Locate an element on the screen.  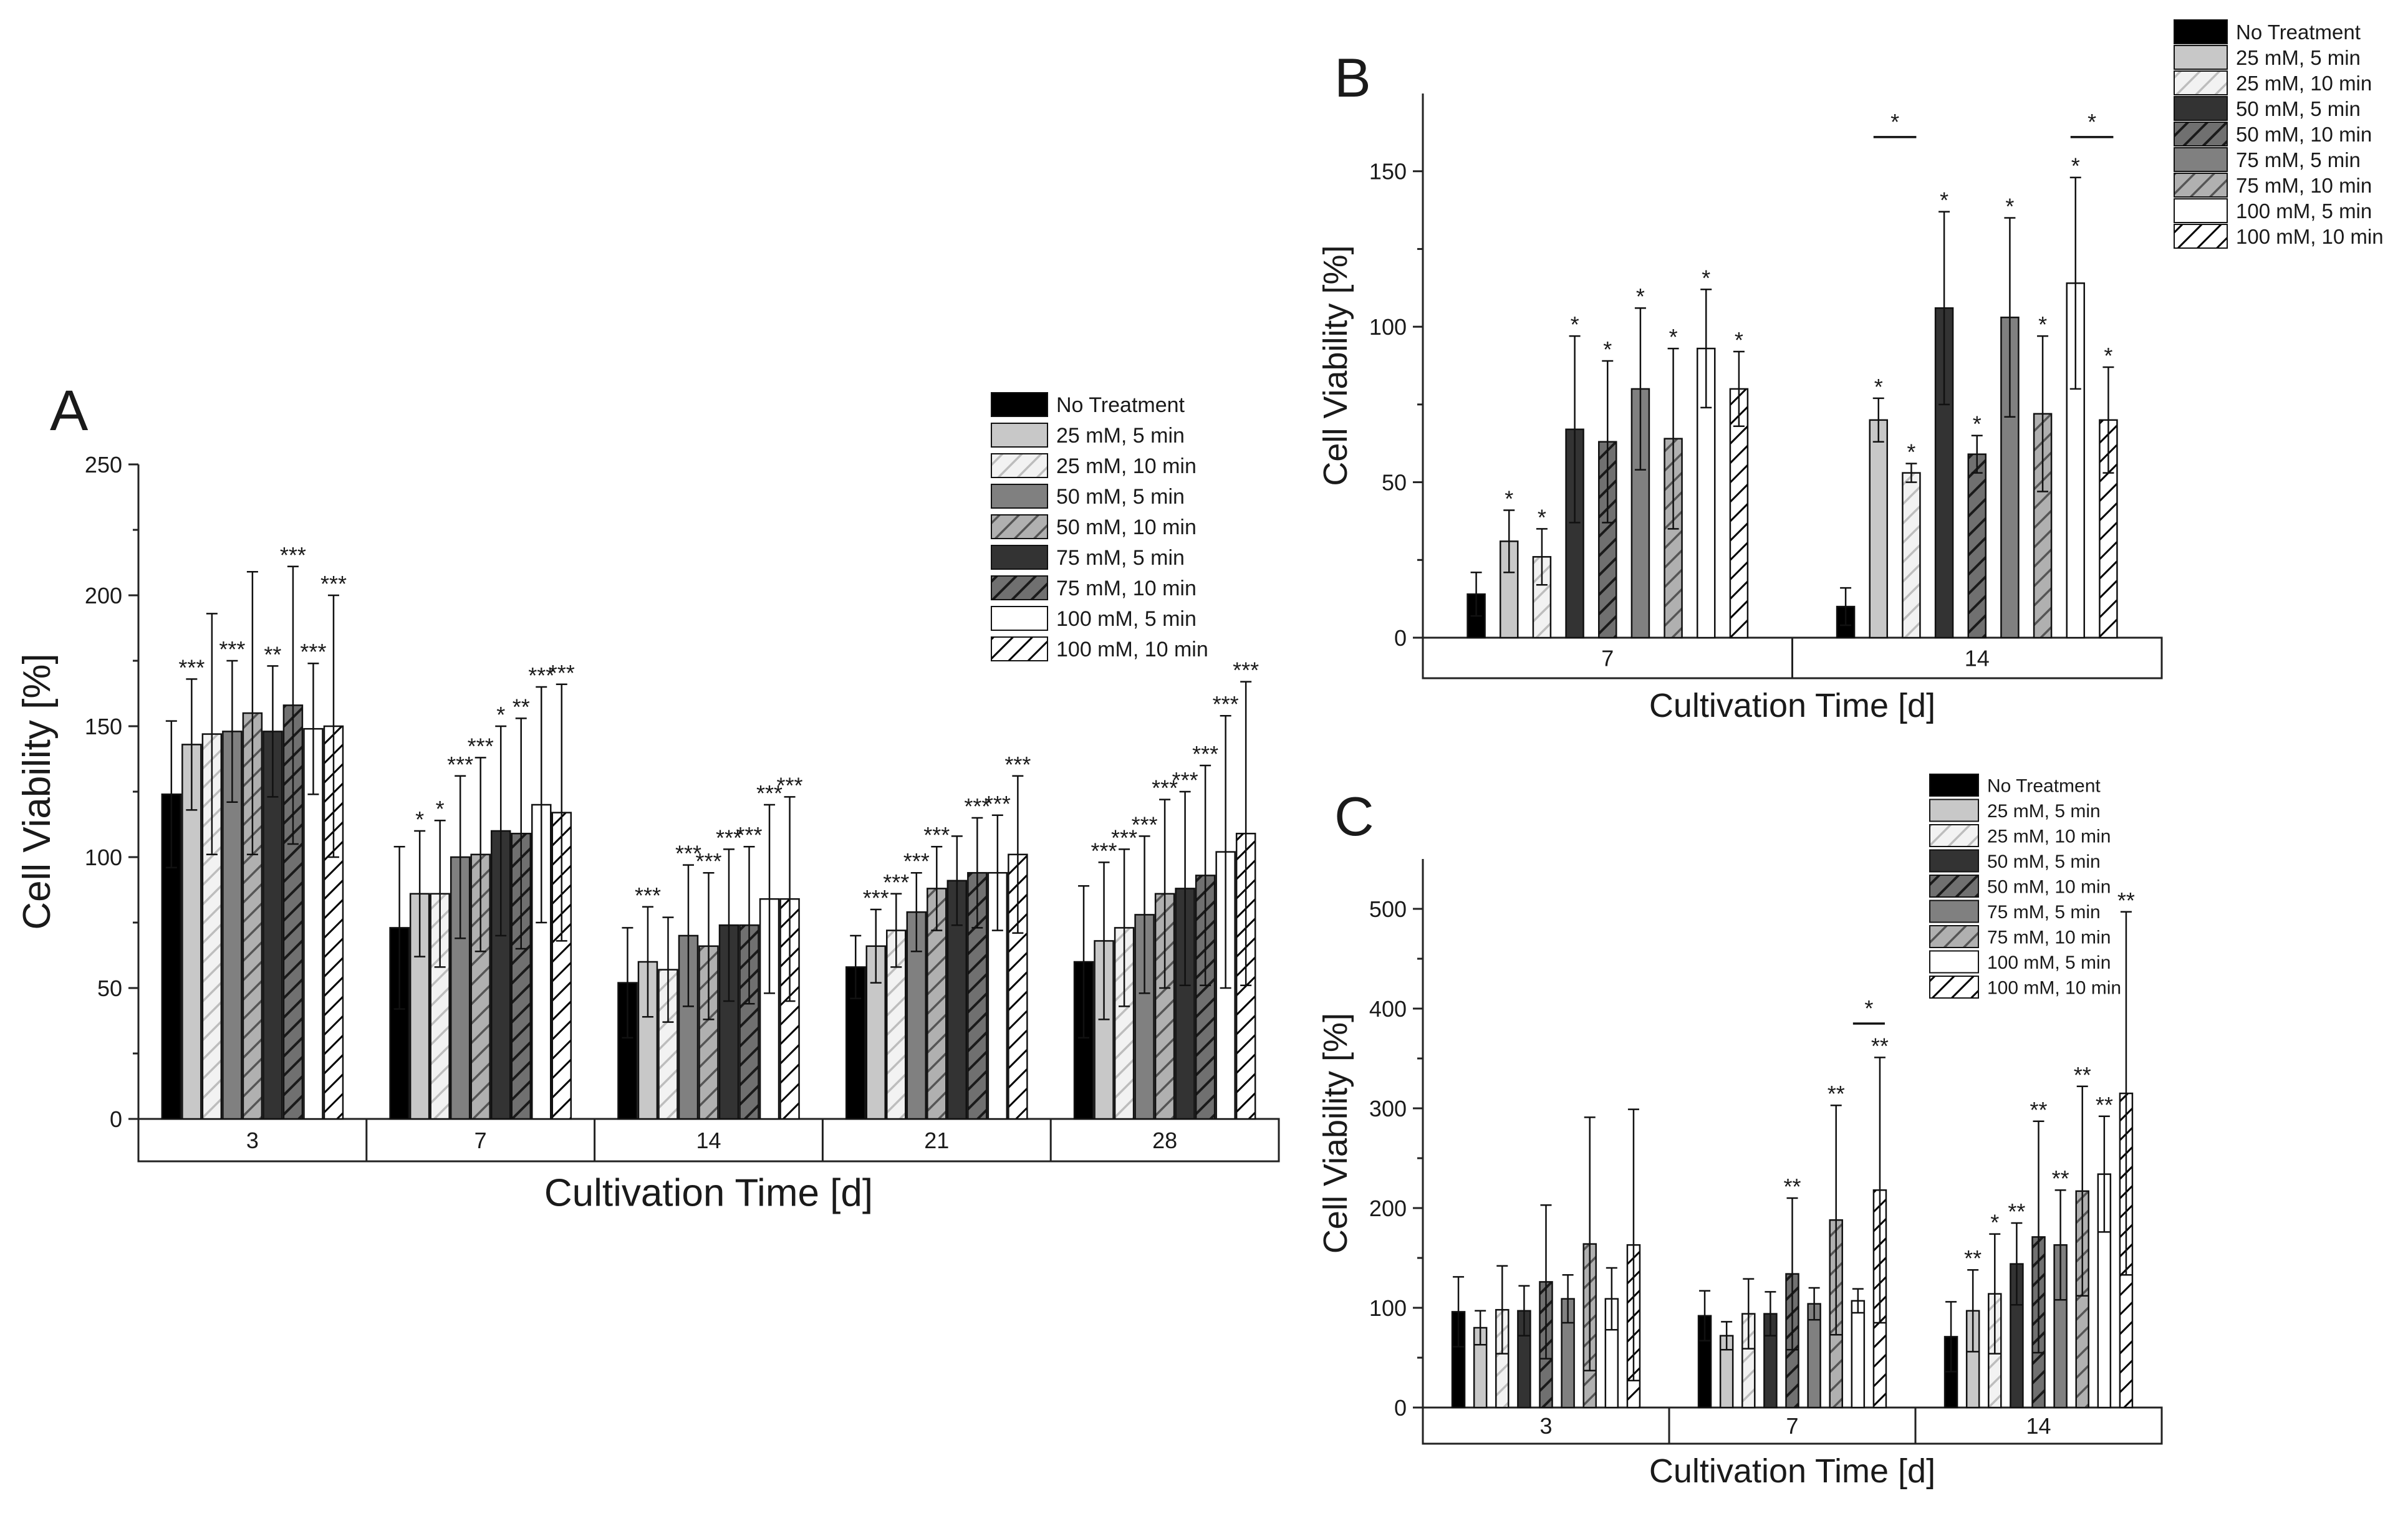
y-tick-label: 500 is located at coordinates (1388, 909).